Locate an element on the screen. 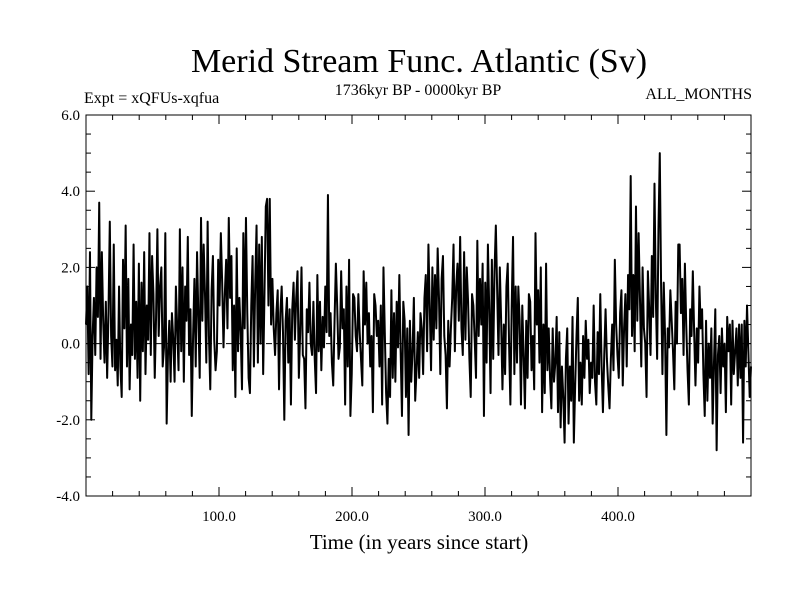  y-tick-label: -4.0 is located at coordinates (68, 497).